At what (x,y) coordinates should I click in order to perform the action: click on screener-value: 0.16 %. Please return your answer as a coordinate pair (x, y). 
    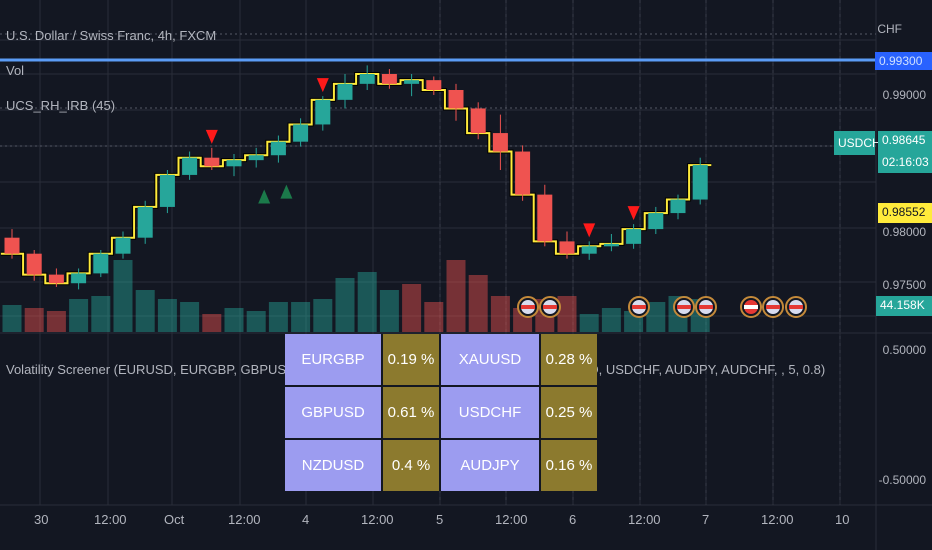
    Looking at the image, I should click on (569, 465).